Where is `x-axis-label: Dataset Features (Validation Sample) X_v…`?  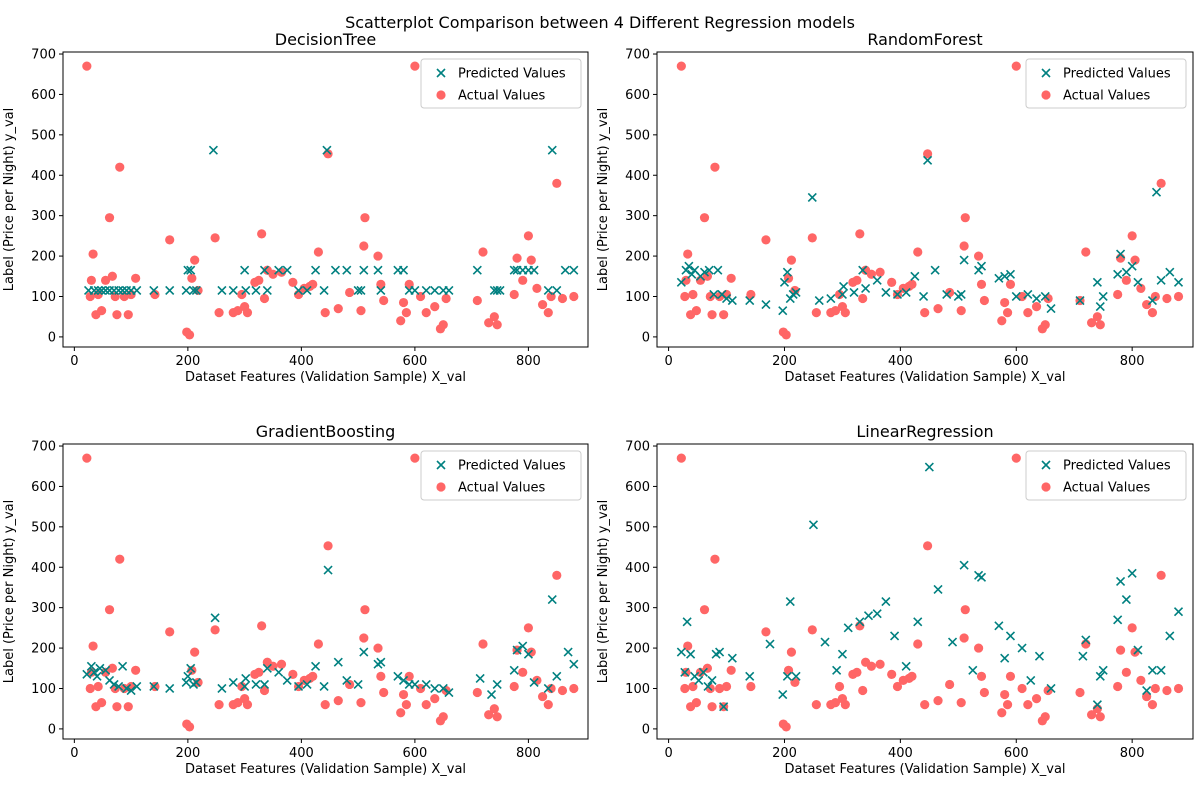 x-axis-label: Dataset Features (Validation Sample) X_v… is located at coordinates (924, 377).